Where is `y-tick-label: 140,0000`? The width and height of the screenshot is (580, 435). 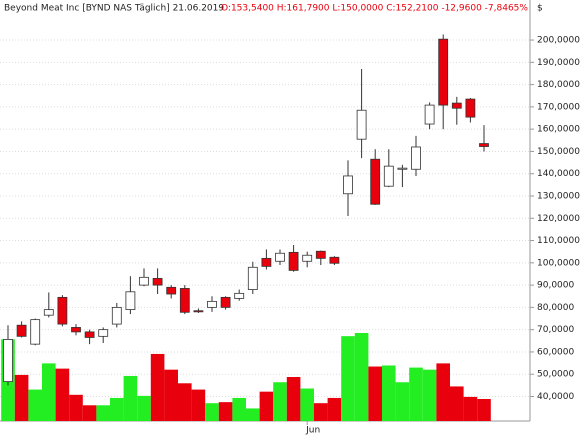
y-tick-label: 140,0000 is located at coordinates (558, 174).